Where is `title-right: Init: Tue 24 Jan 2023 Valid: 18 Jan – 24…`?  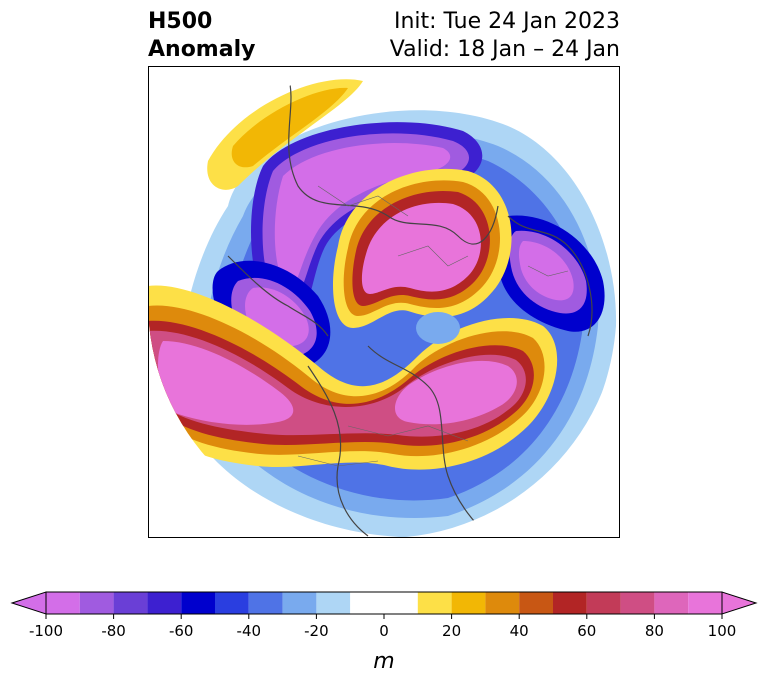
title-right: Init: Tue 24 Jan 2023 Valid: 18 Jan – 24… is located at coordinates (505, 36).